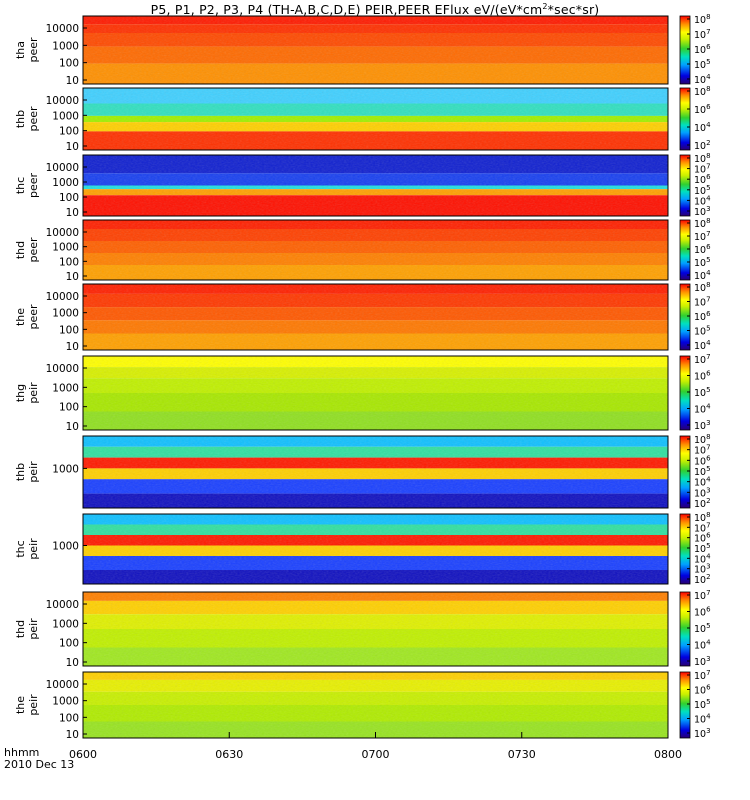 This screenshot has height=800, width=750. I want to click on panel-thb-peer: 10000 1000 100 10 thb peer 10⁸ 10⁶ 10⁴ 10², so click(362, 119).